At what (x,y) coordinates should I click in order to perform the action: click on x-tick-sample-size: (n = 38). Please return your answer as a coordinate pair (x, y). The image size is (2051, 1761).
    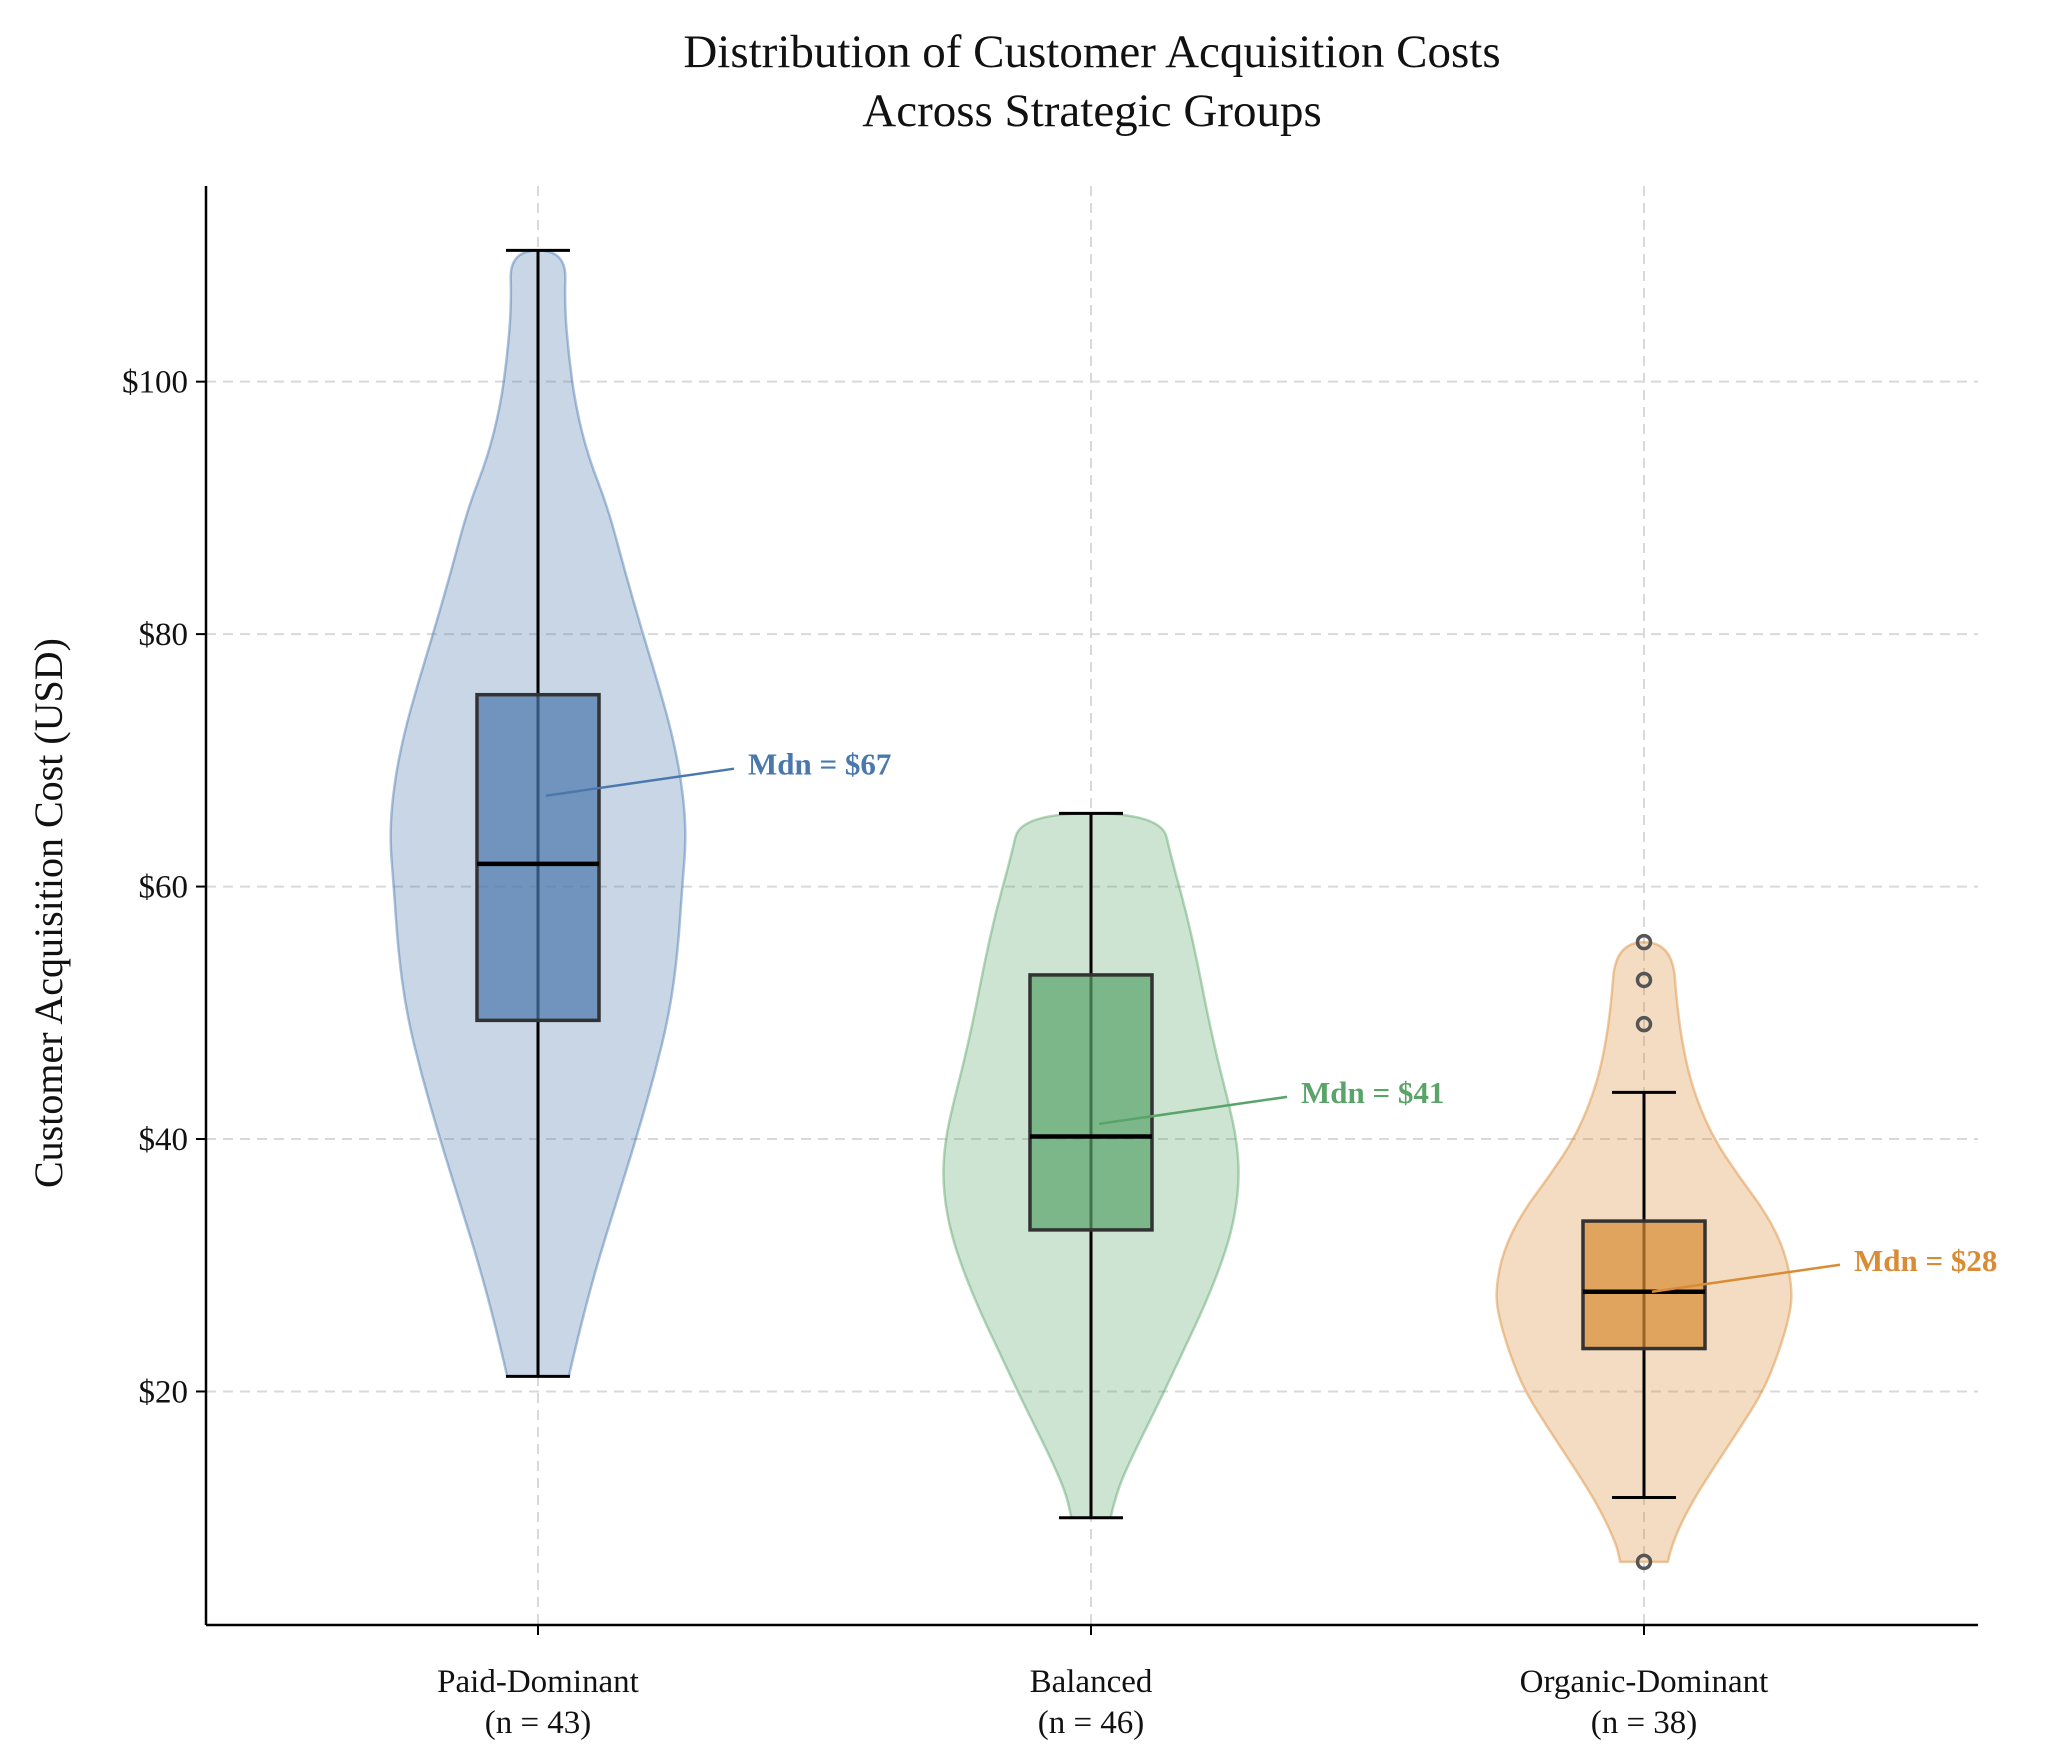
    Looking at the image, I should click on (1644, 1723).